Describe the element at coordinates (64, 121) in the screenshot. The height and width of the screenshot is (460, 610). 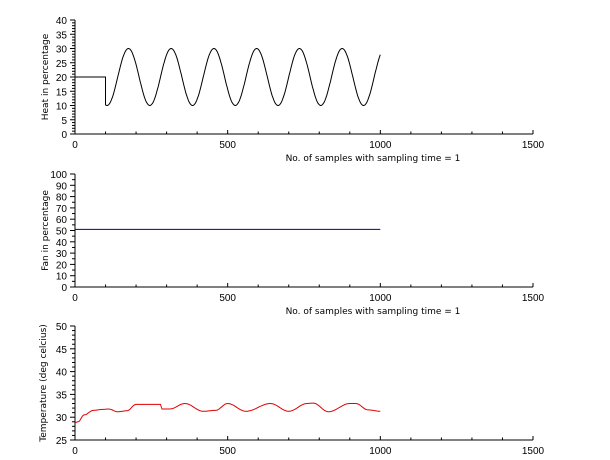
I see `y-tick-label: 5` at that location.